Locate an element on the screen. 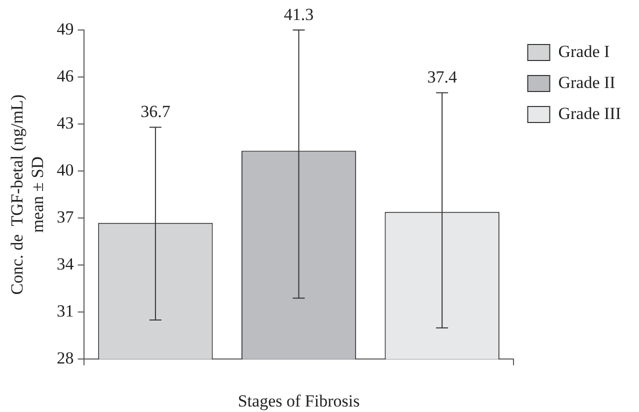 This screenshot has width=639, height=412. y-tick-label: 43 is located at coordinates (65, 123).